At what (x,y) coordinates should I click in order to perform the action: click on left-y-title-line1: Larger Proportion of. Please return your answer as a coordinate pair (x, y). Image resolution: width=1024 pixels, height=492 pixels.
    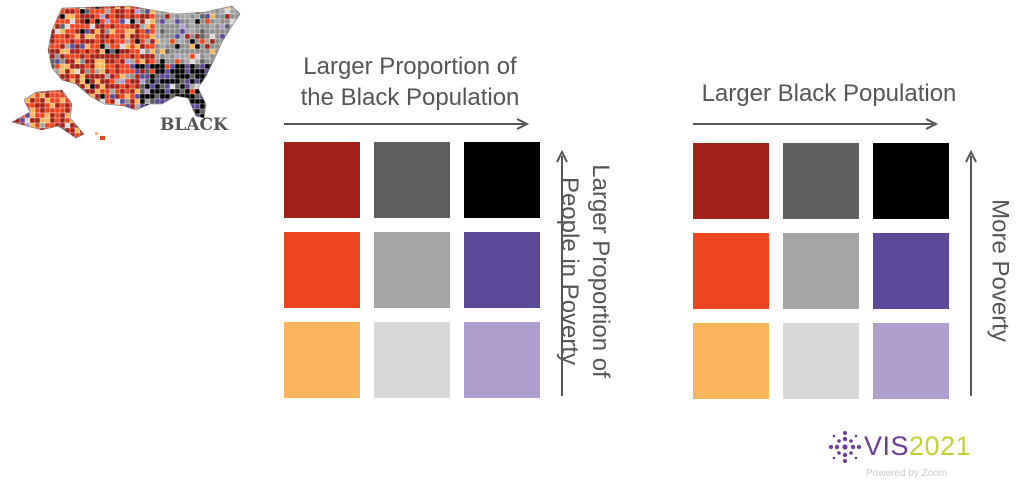
    Looking at the image, I should click on (600, 271).